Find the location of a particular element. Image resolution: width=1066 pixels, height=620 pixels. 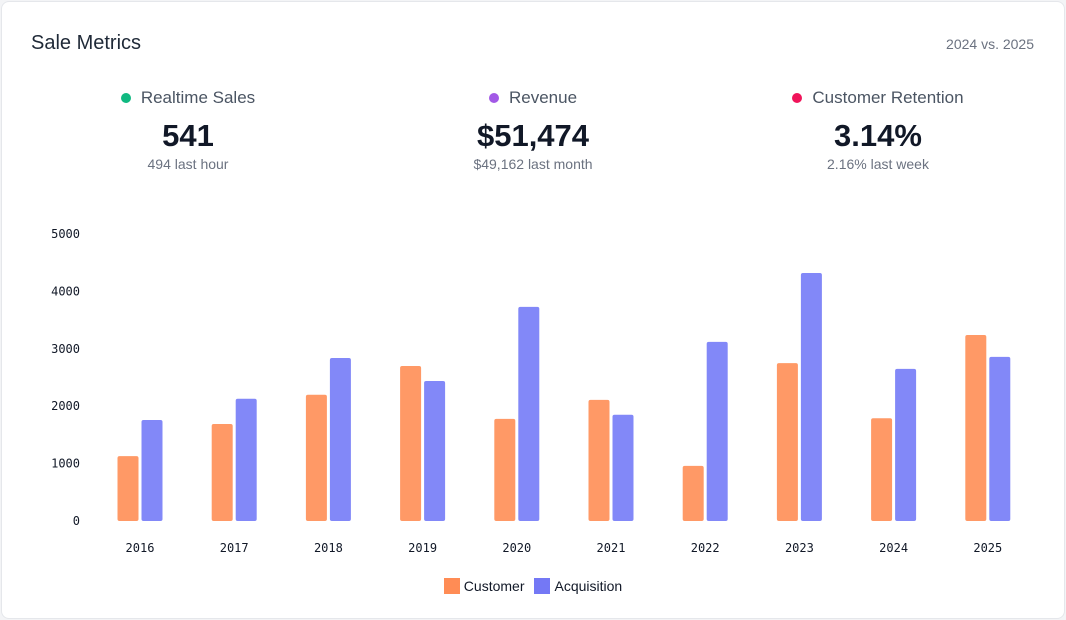

bar-acquisition-2022 is located at coordinates (717, 431).